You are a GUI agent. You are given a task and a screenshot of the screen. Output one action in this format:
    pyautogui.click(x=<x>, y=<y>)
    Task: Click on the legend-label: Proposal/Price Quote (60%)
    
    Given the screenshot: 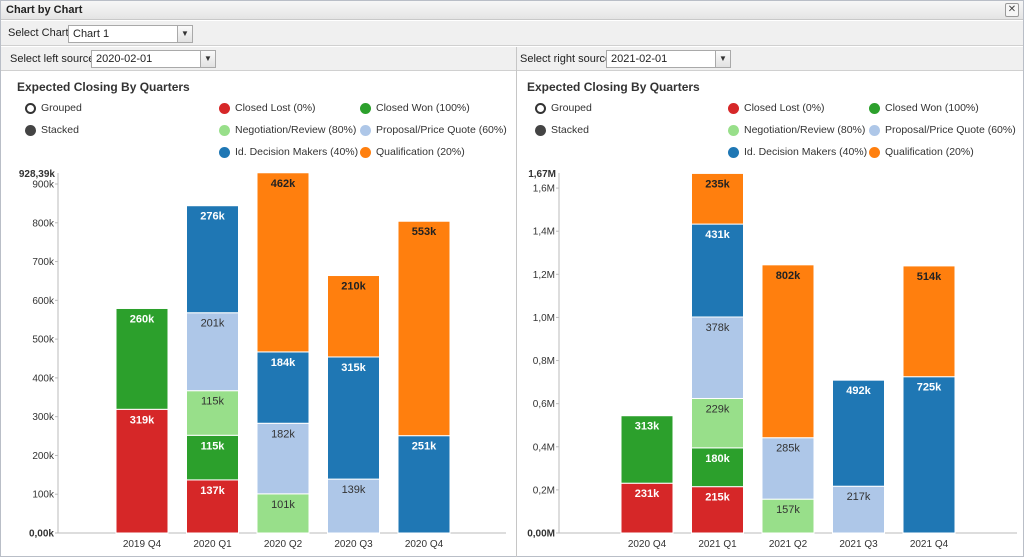 What is the action you would take?
    pyautogui.click(x=950, y=130)
    